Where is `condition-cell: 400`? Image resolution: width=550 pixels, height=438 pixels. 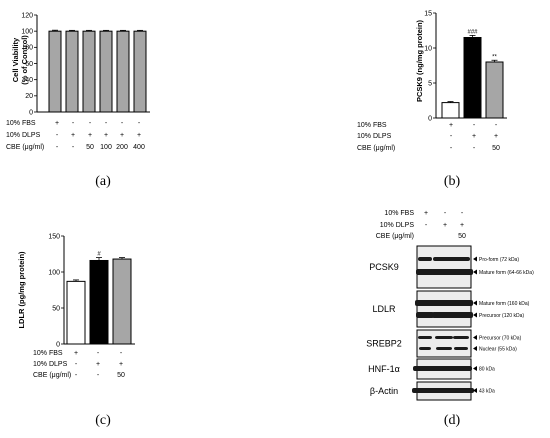
condition-cell: 400 is located at coordinates (139, 147).